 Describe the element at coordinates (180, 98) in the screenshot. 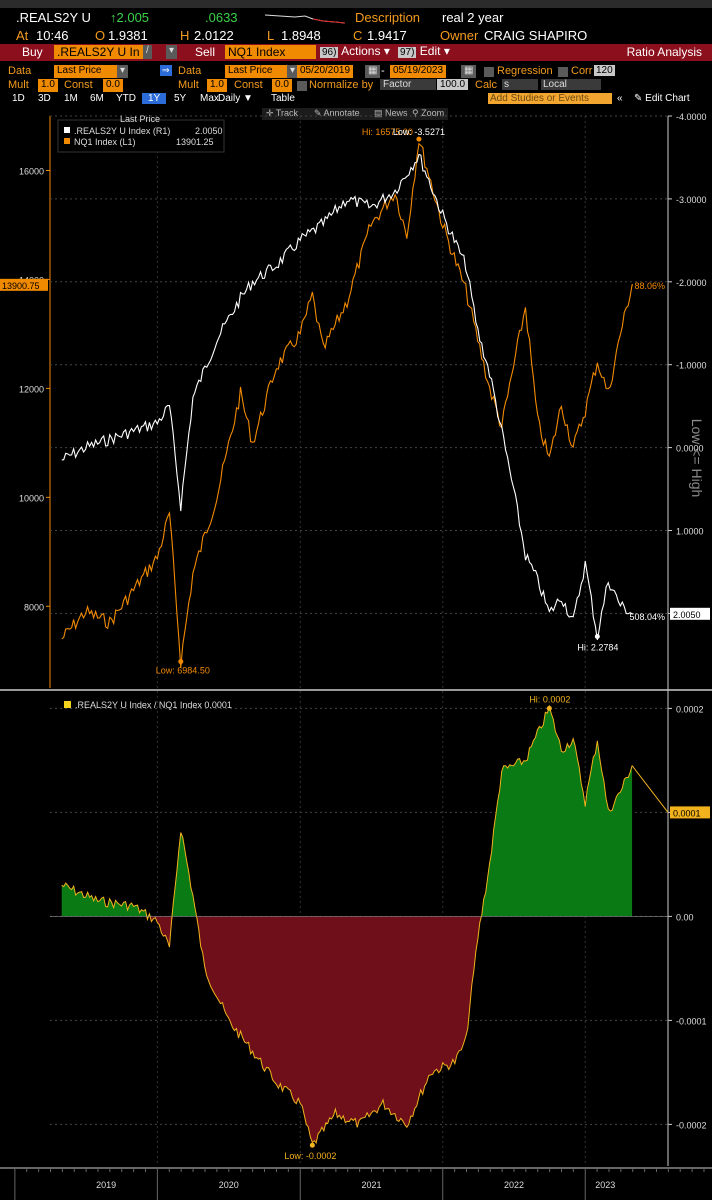

I see `period-5y: 5Y` at that location.